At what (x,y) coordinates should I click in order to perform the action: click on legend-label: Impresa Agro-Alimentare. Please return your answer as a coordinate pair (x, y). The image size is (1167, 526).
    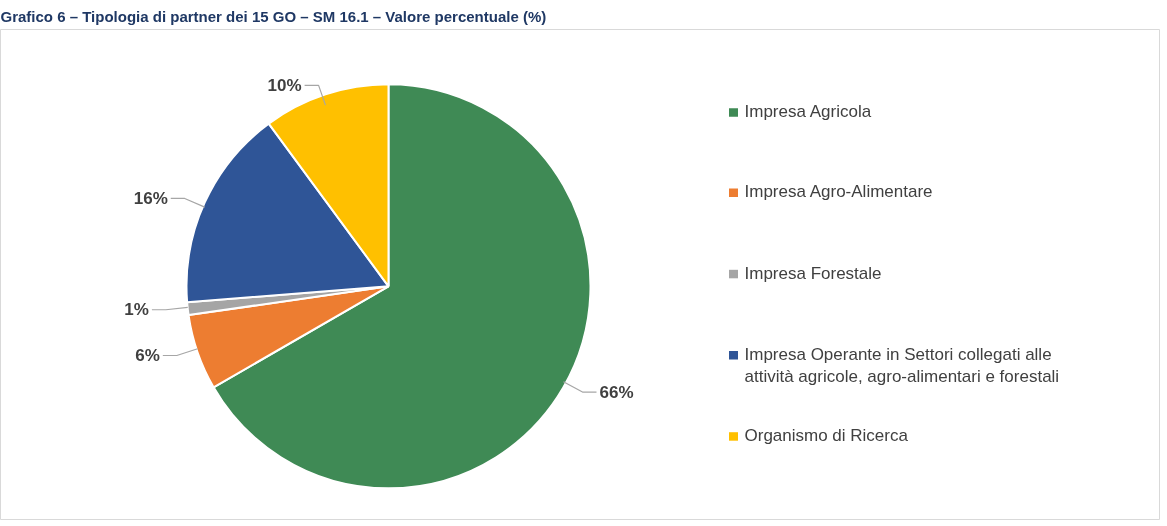
    Looking at the image, I should click on (838, 192).